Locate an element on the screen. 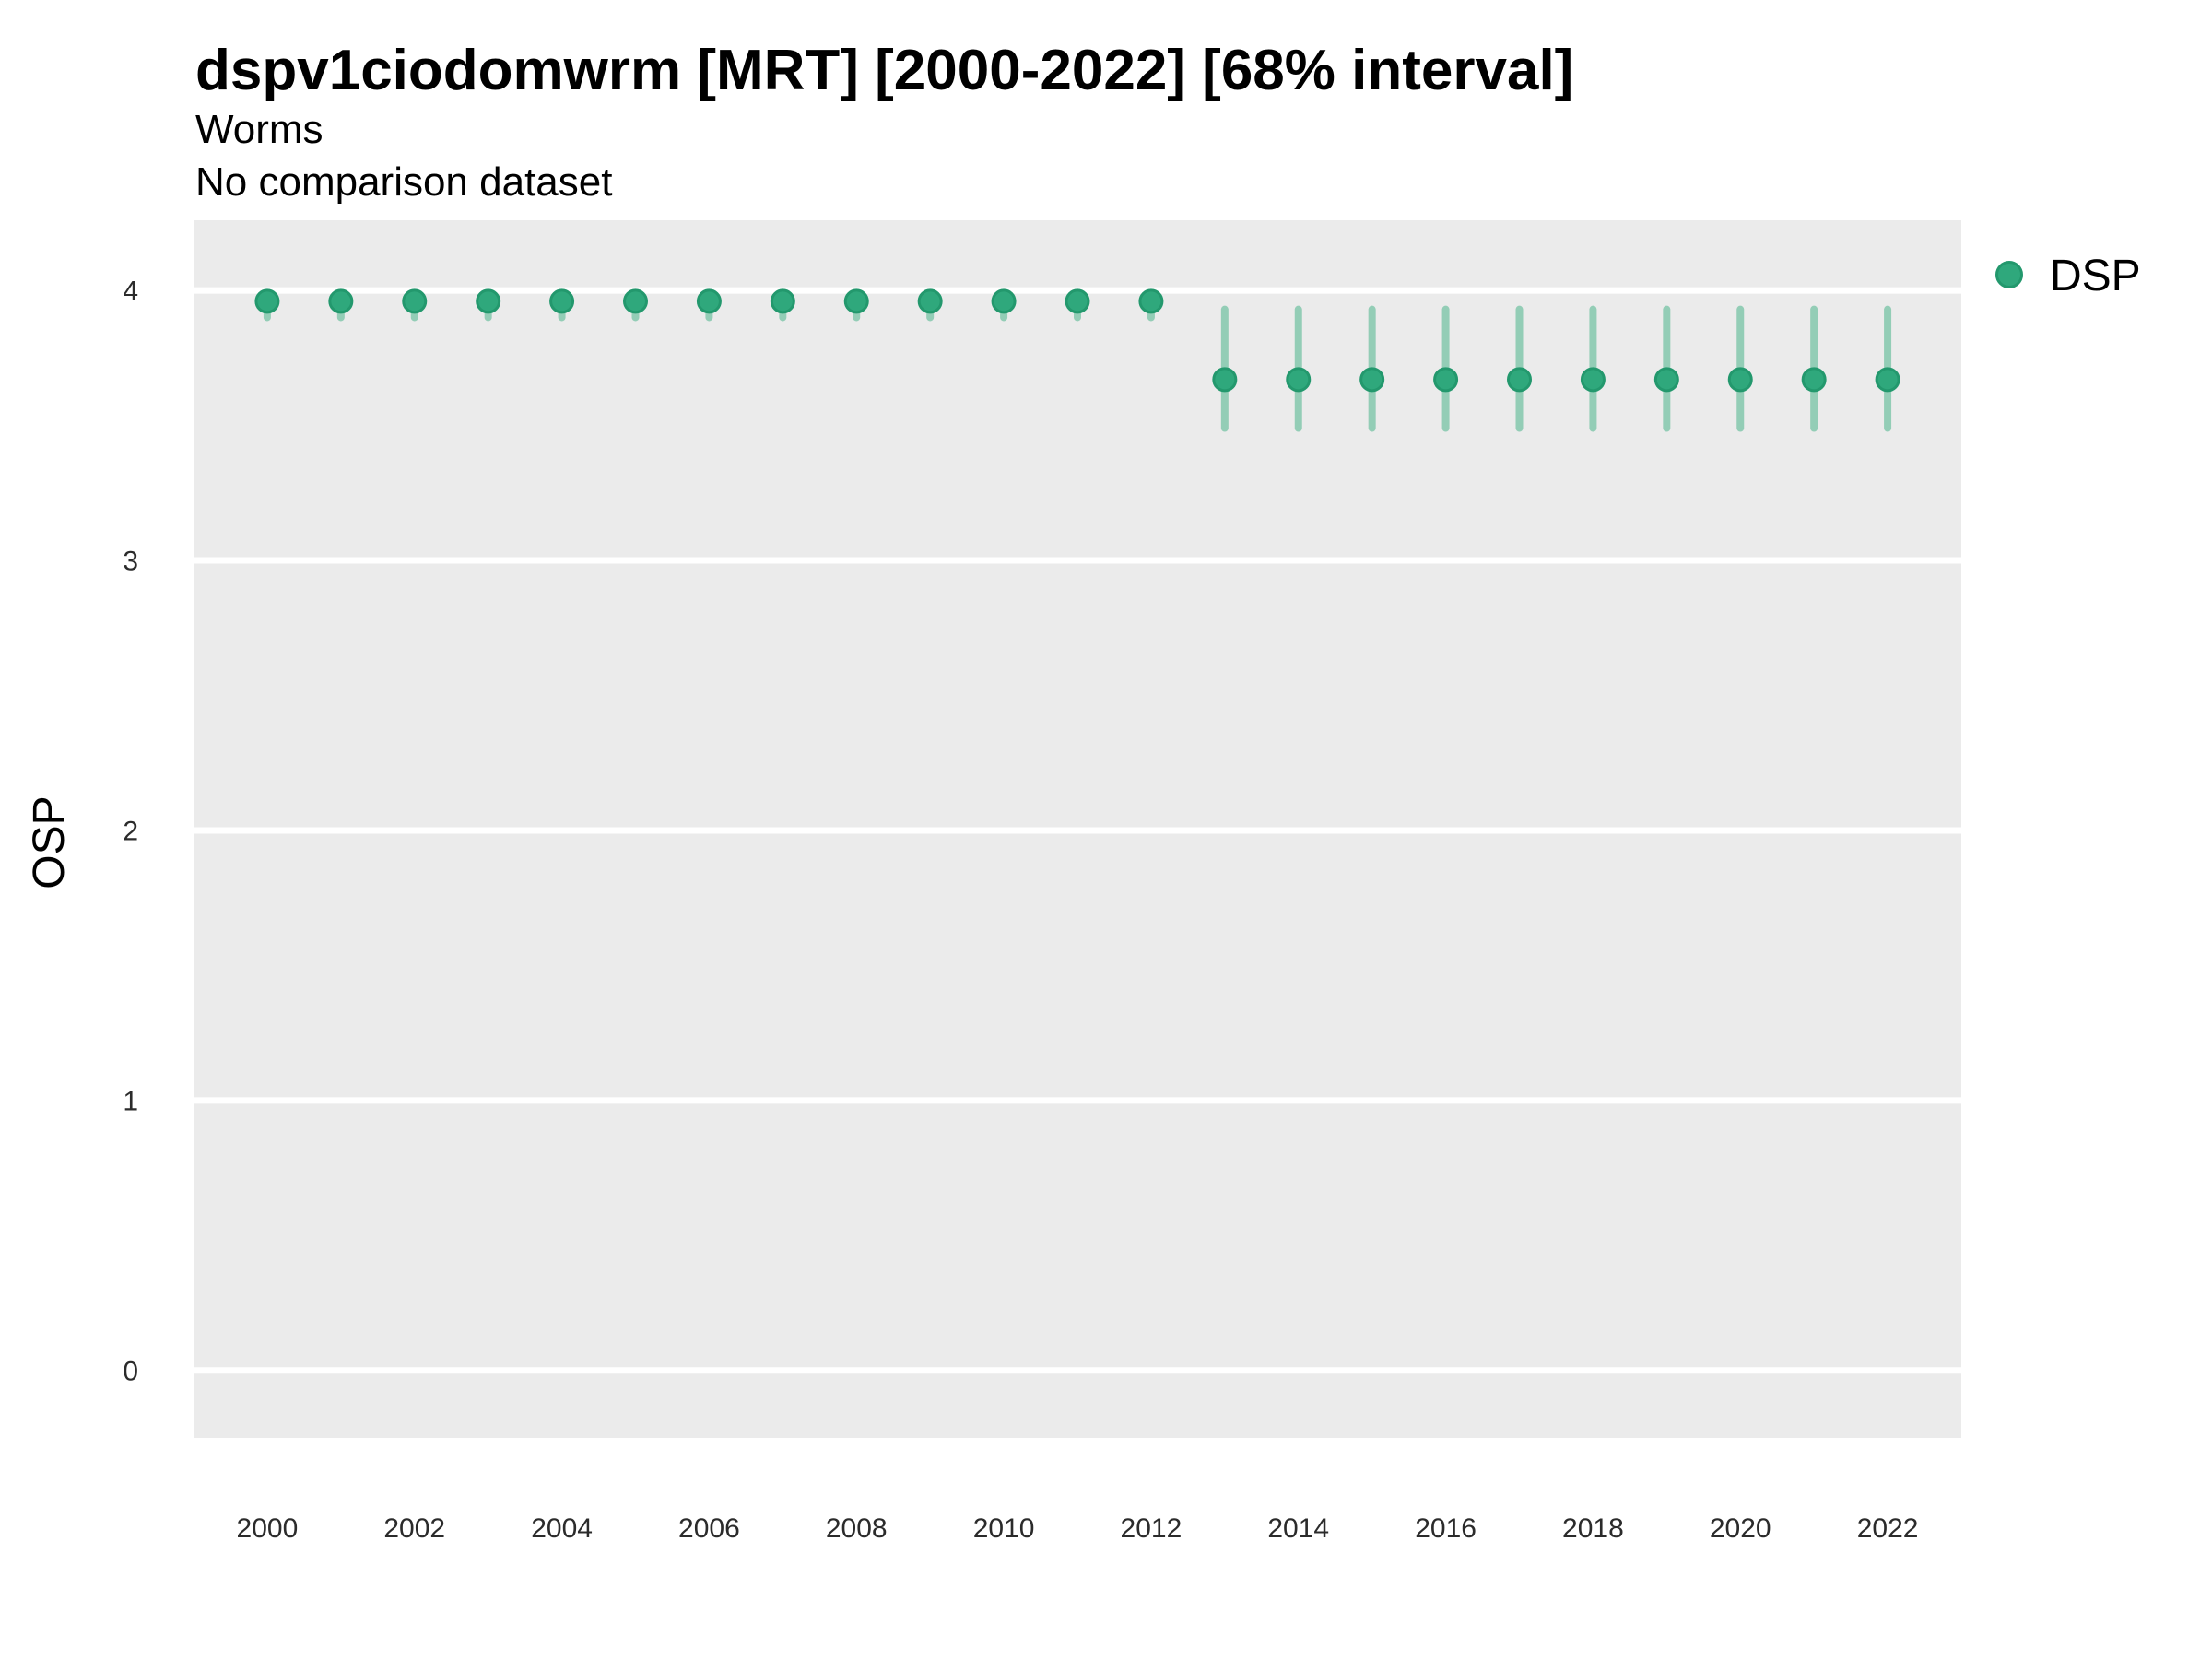 The height and width of the screenshot is (1659, 2212). y-tick-label-1: 1 is located at coordinates (130, 1101).